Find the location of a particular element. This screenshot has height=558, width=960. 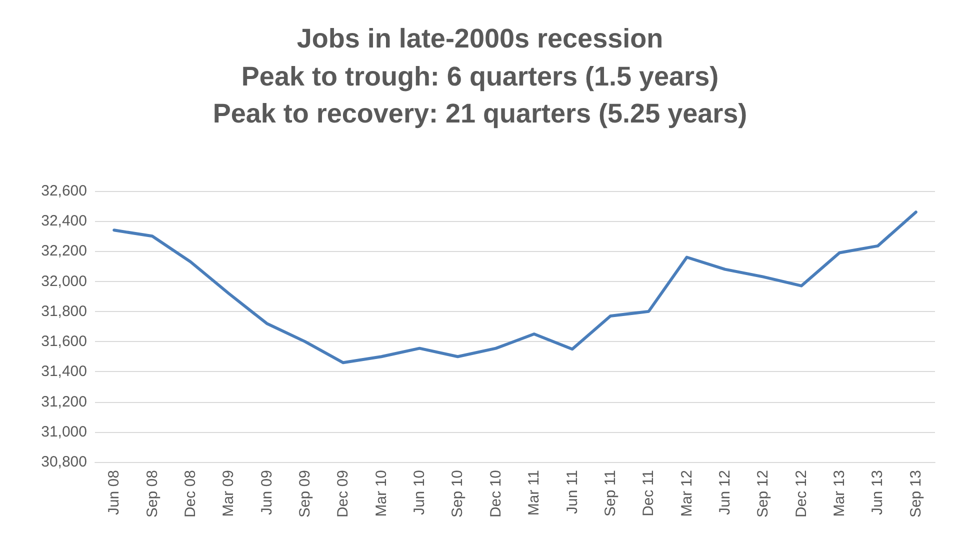

x-tick-label: Sep 10 is located at coordinates (457, 494).